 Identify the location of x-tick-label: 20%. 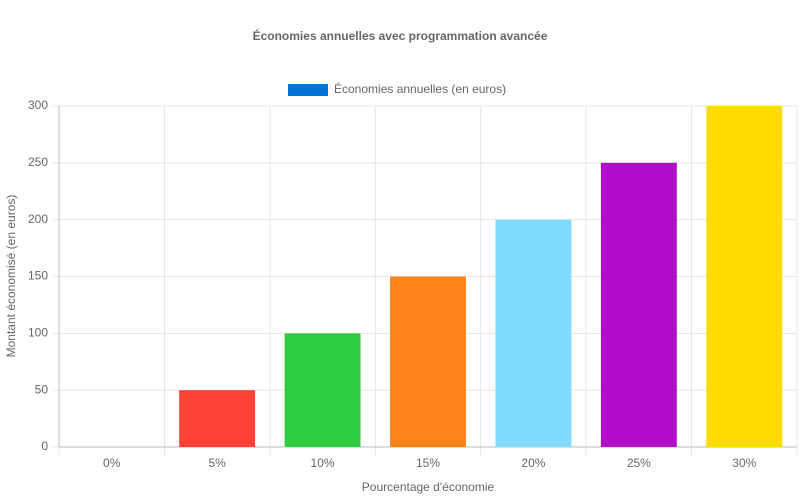
(533, 463).